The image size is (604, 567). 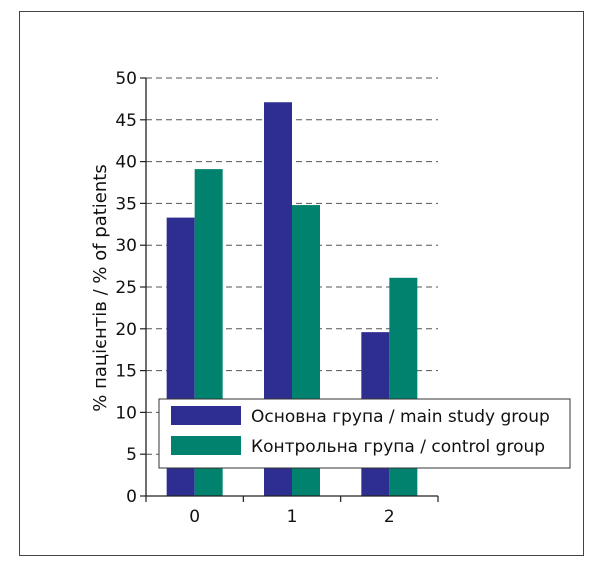 I want to click on y-tick-label: 40, so click(x=126, y=163).